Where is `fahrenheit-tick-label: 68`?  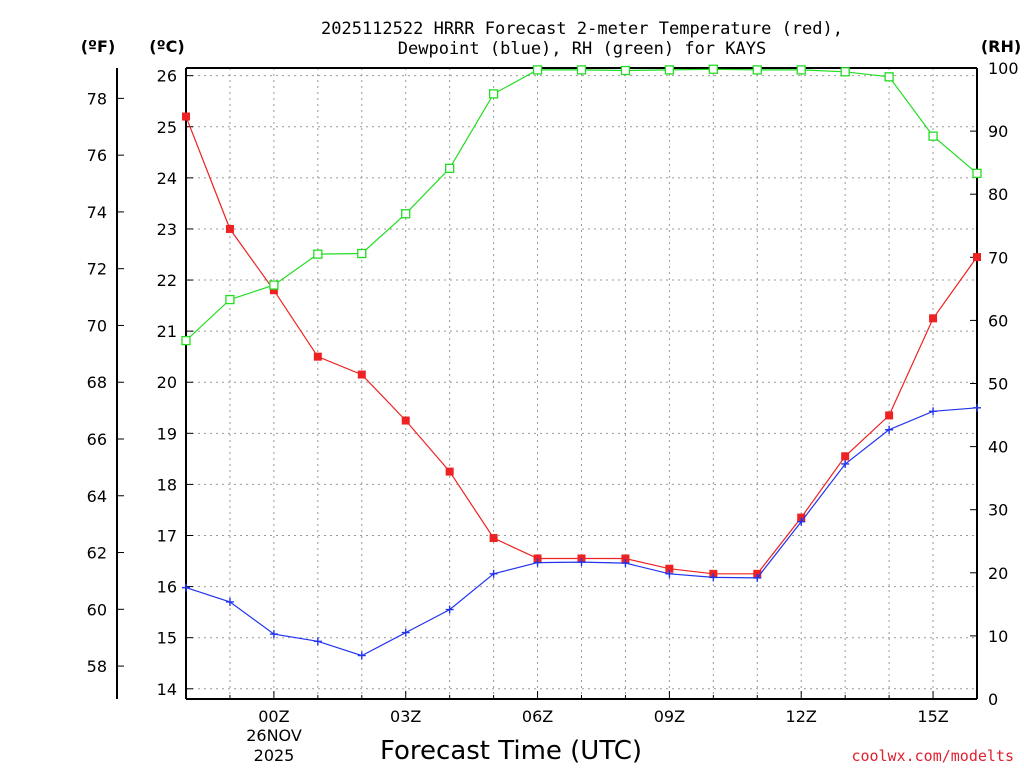 fahrenheit-tick-label: 68 is located at coordinates (97, 382).